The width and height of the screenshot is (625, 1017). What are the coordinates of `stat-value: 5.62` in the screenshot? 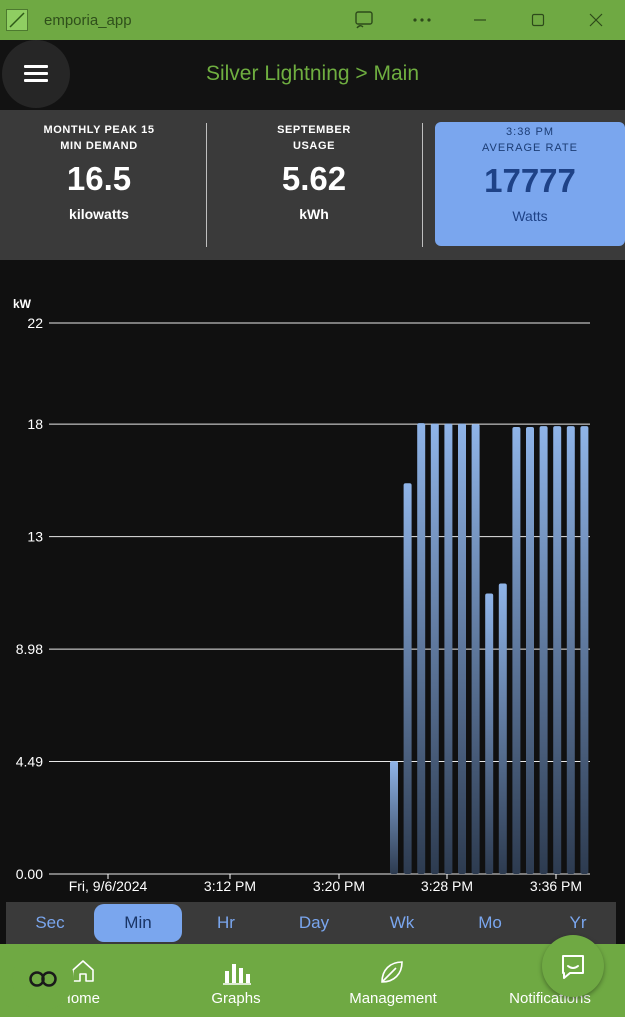 It's located at (314, 178).